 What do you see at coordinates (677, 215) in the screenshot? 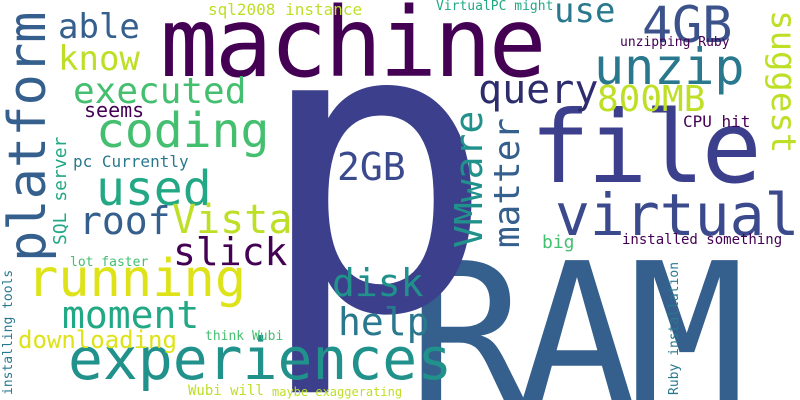
I see `word-virtual: virtual` at bounding box center [677, 215].